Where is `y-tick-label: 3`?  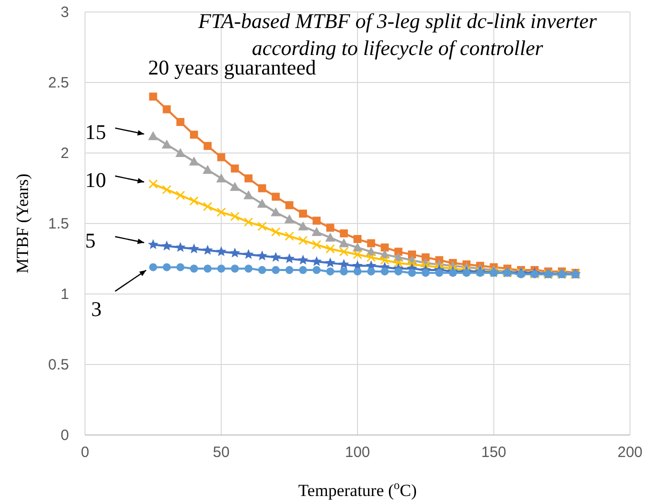
y-tick-label: 3 is located at coordinates (64, 12).